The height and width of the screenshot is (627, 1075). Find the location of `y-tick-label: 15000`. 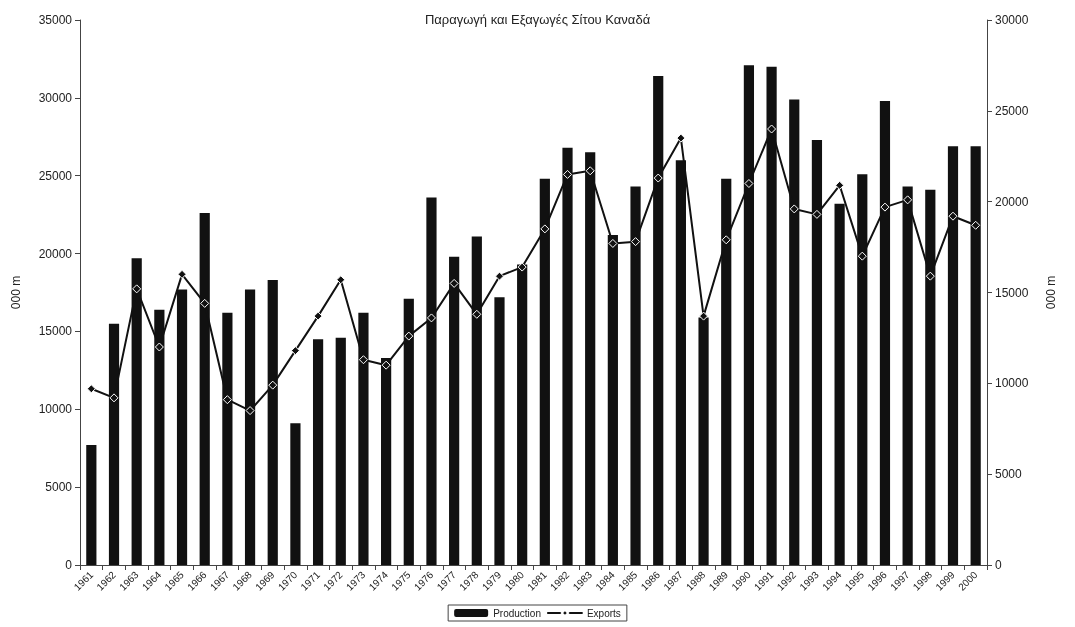

y-tick-label: 15000 is located at coordinates (55, 331).